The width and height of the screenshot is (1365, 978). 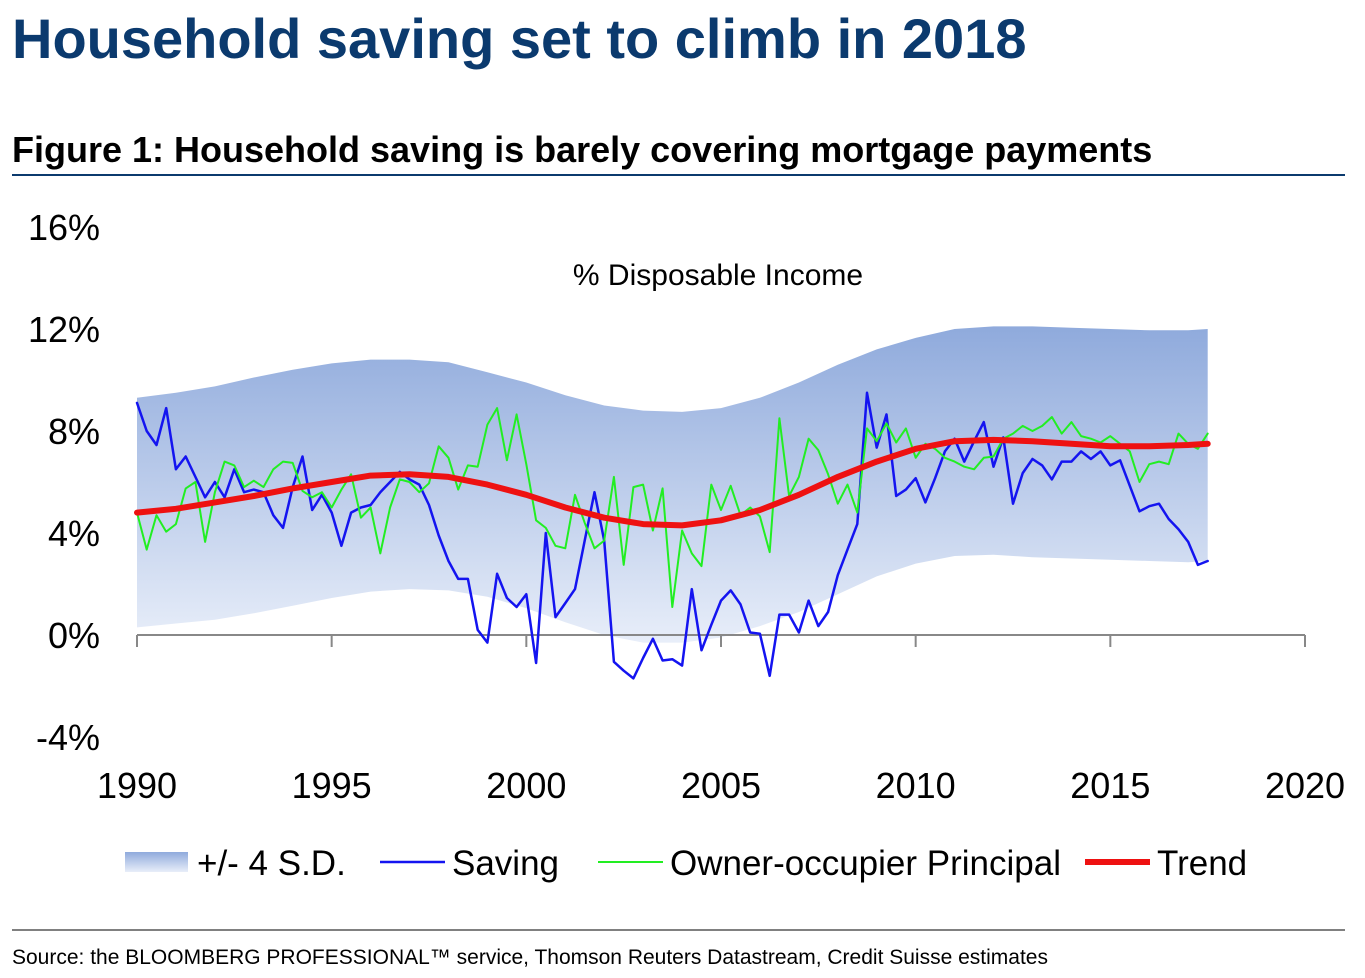 What do you see at coordinates (1202, 863) in the screenshot?
I see `legend-label: Trend` at bounding box center [1202, 863].